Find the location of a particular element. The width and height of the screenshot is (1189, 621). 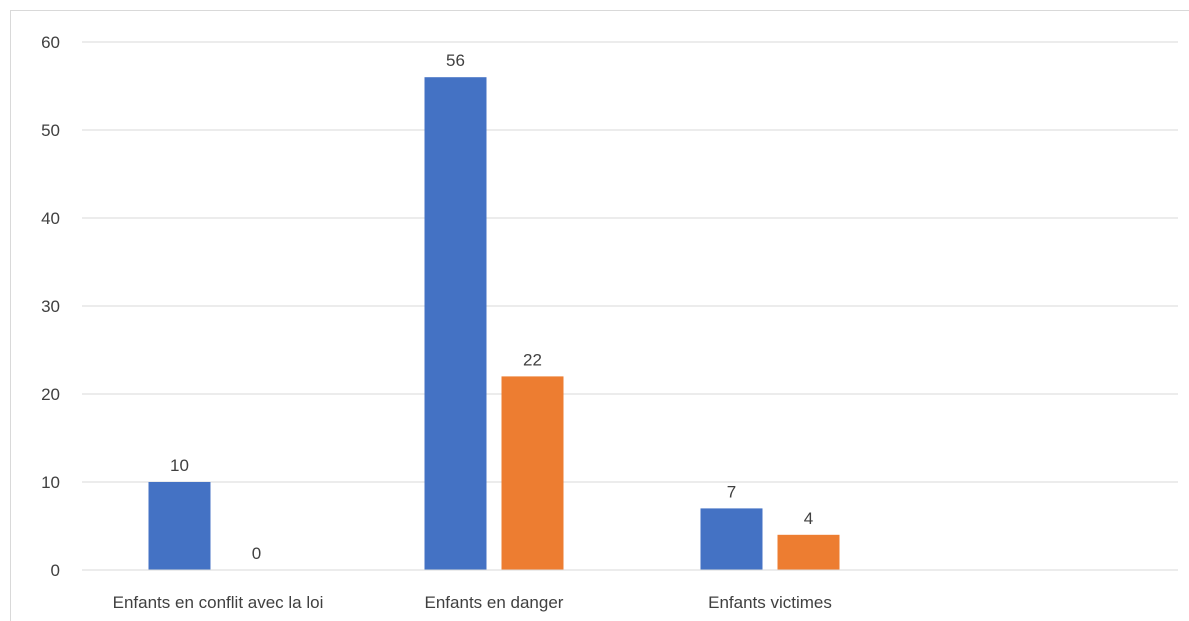

data-label: 56 is located at coordinates (455, 60).